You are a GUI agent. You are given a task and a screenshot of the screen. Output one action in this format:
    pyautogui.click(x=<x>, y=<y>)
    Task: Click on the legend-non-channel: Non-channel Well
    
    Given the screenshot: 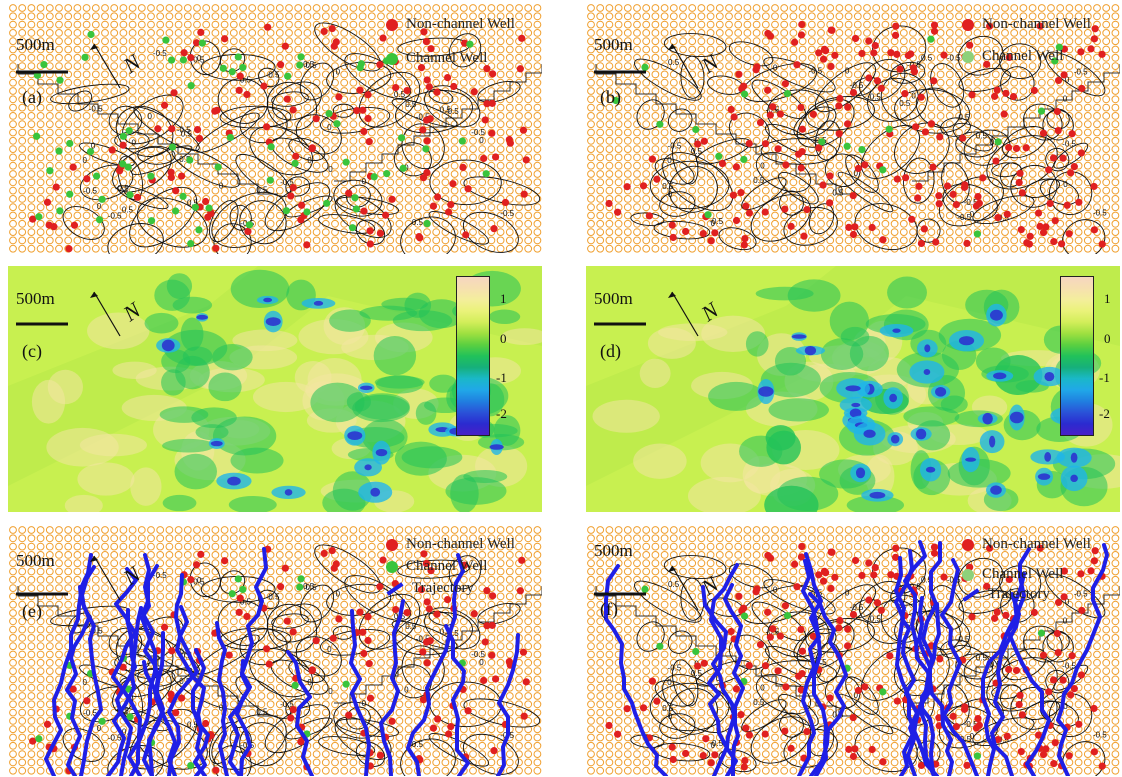 What is the action you would take?
    pyautogui.click(x=1026, y=544)
    